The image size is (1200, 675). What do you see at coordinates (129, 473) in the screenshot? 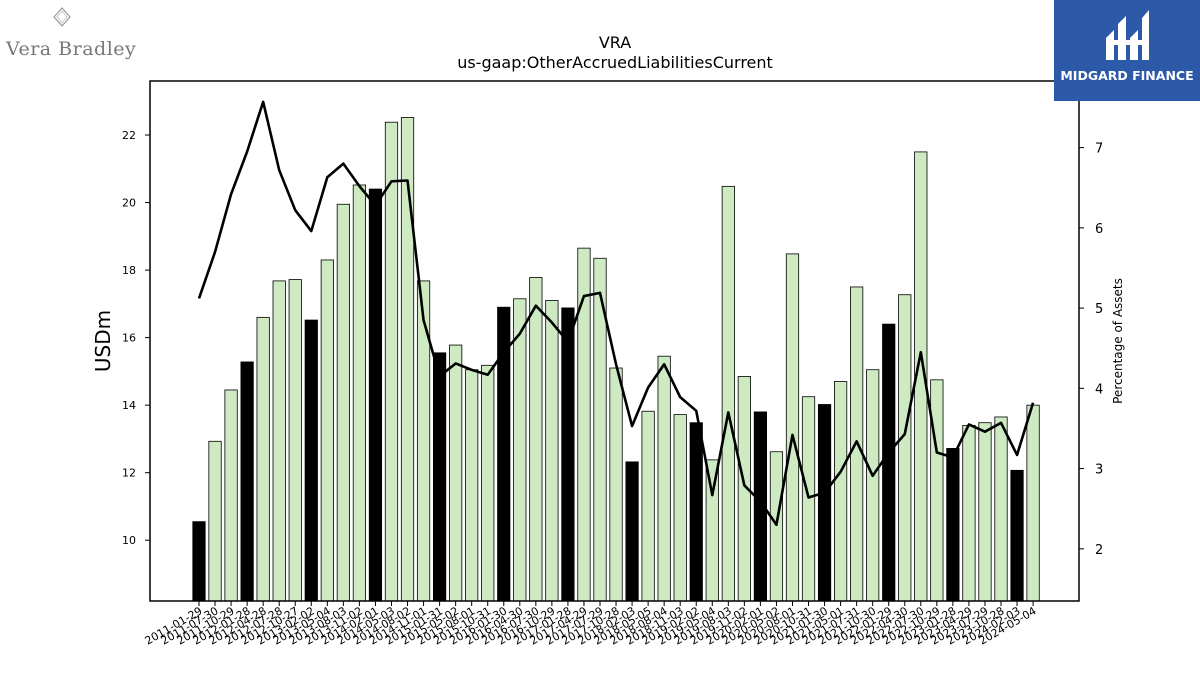
I see `y-tick-label: 12` at bounding box center [129, 473].